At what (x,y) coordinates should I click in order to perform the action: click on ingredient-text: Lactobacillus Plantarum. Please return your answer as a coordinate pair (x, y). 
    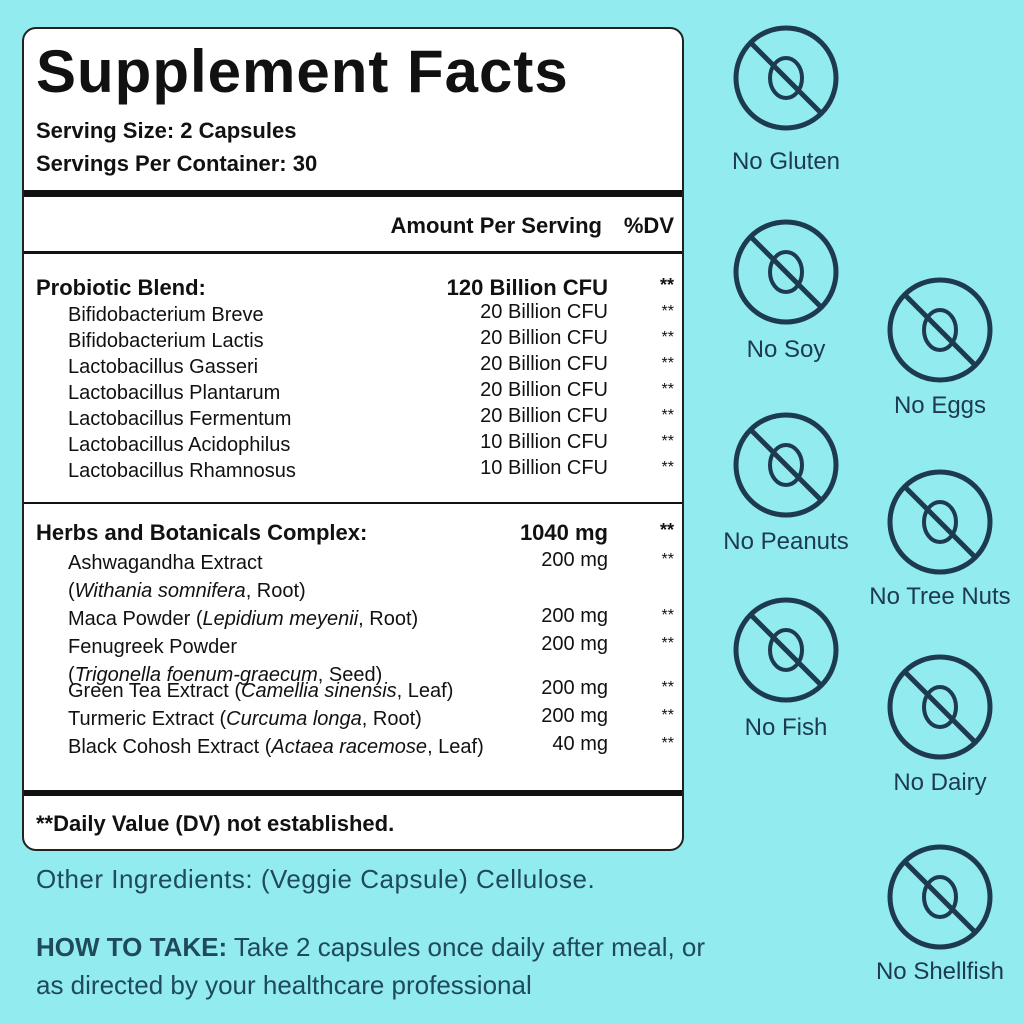
    Looking at the image, I should click on (174, 393).